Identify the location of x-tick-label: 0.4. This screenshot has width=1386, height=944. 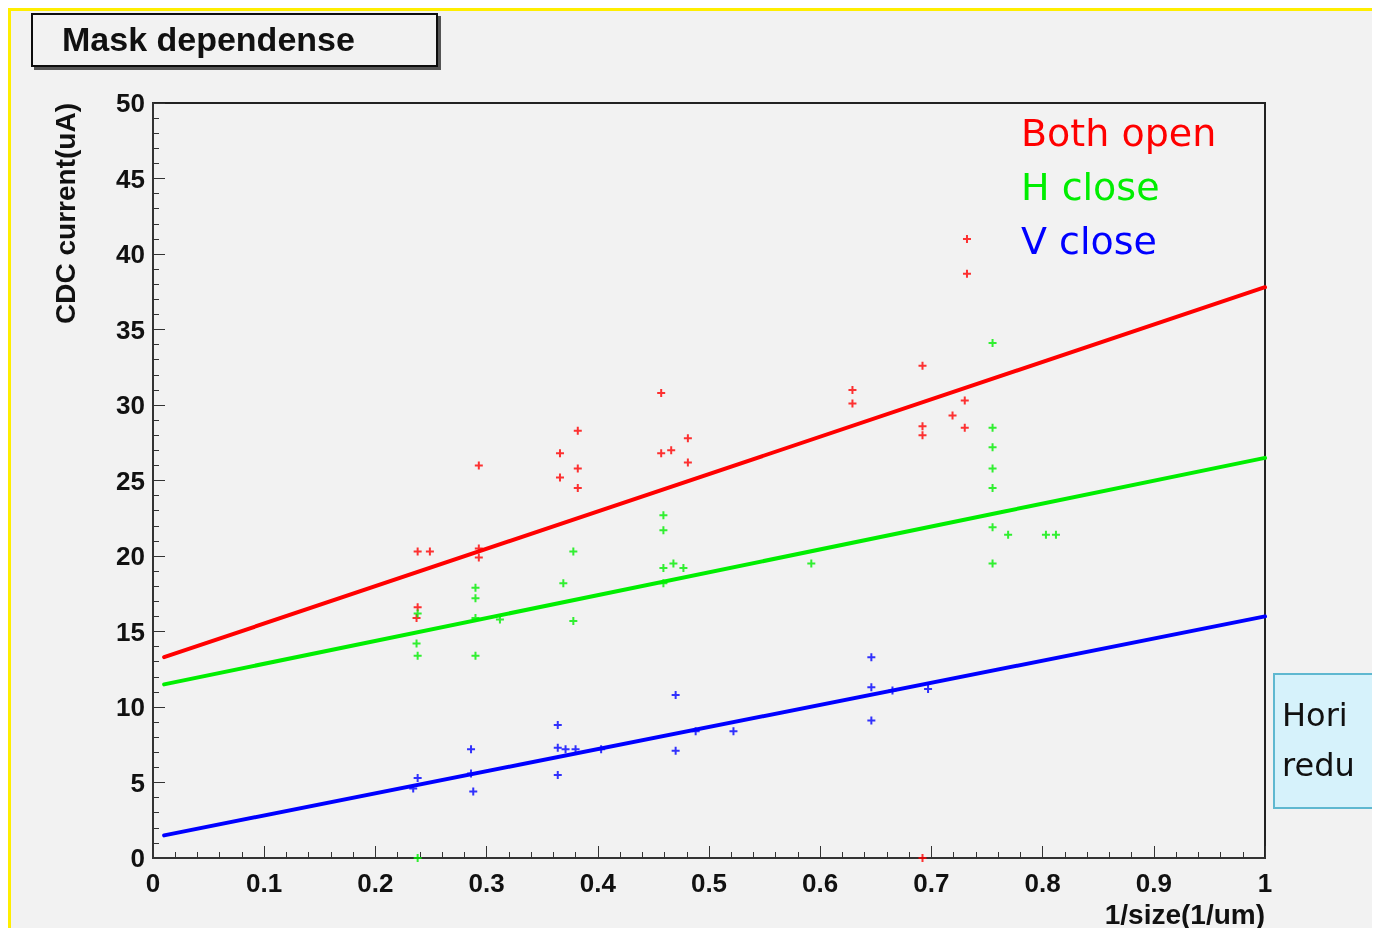
(598, 883).